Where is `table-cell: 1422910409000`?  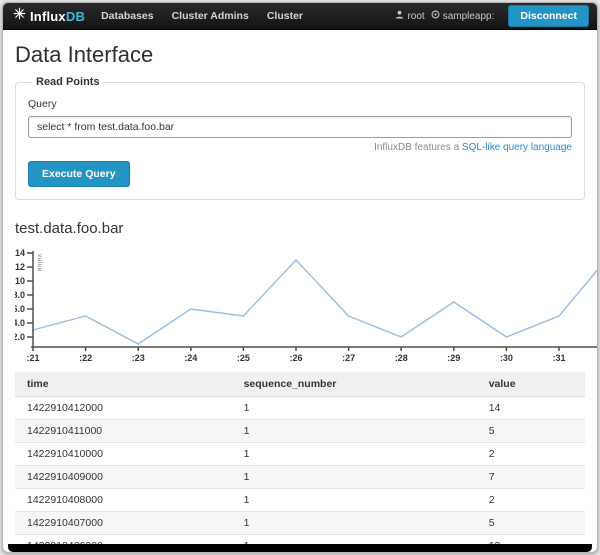 table-cell: 1422910409000 is located at coordinates (123, 477).